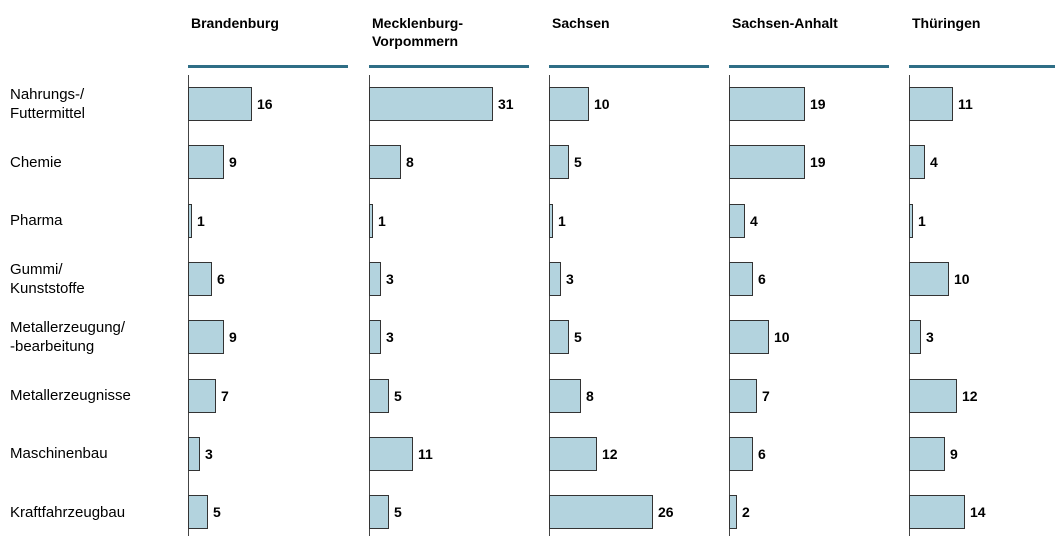  Describe the element at coordinates (978, 512) in the screenshot. I see `value-label: 14` at that location.